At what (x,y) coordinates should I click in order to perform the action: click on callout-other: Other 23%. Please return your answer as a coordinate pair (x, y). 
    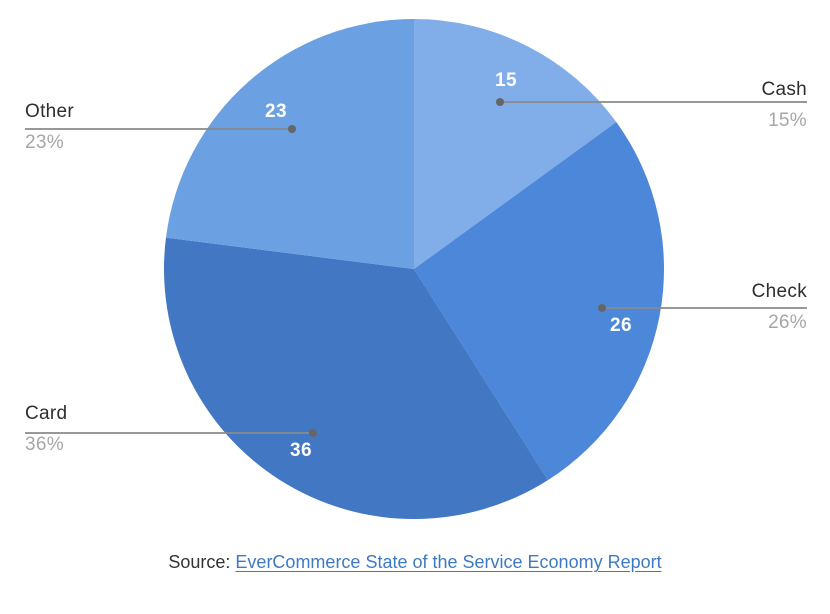
    Looking at the image, I should click on (49, 127).